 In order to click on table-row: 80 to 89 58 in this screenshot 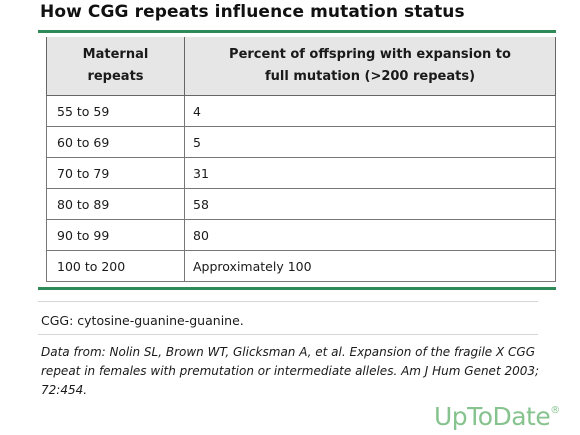, I will do `click(301, 204)`.